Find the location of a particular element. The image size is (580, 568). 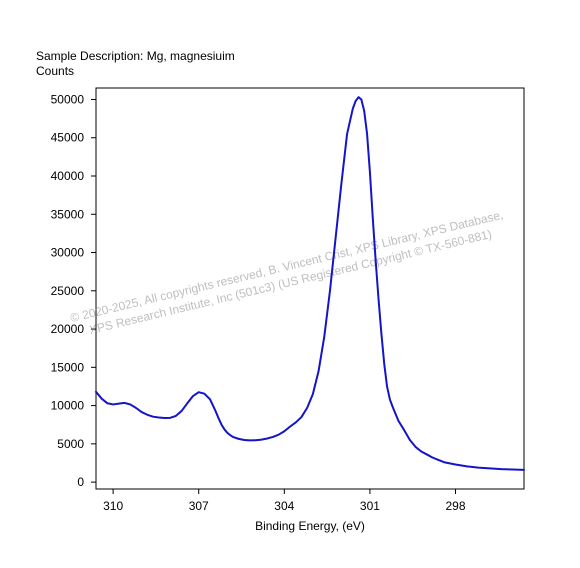

x-tick-label: 307 is located at coordinates (199, 506).